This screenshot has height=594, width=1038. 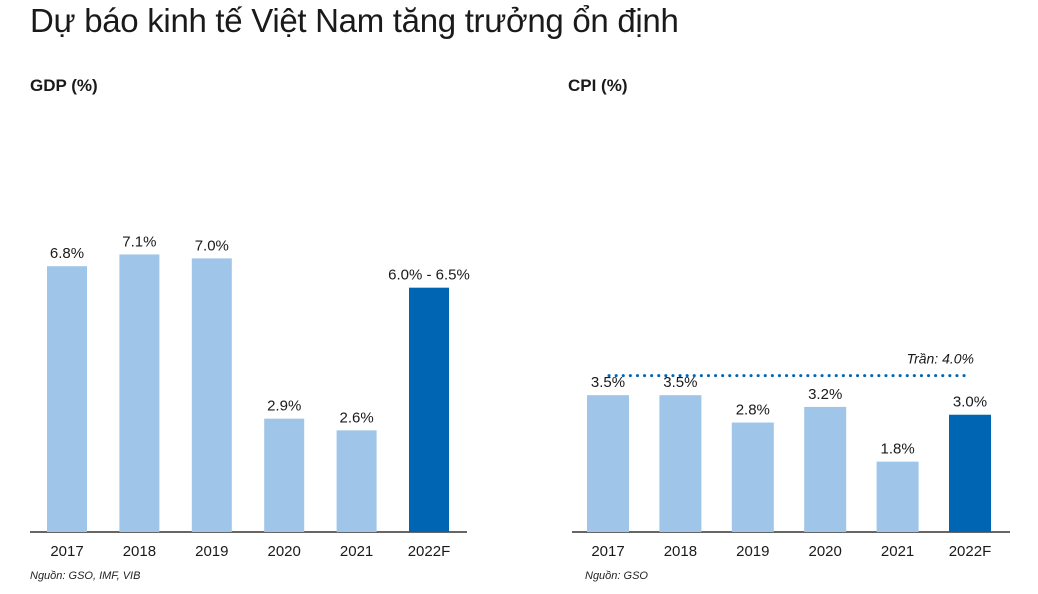 What do you see at coordinates (211, 551) in the screenshot?
I see `gdp-tick-label-2019: 2019` at bounding box center [211, 551].